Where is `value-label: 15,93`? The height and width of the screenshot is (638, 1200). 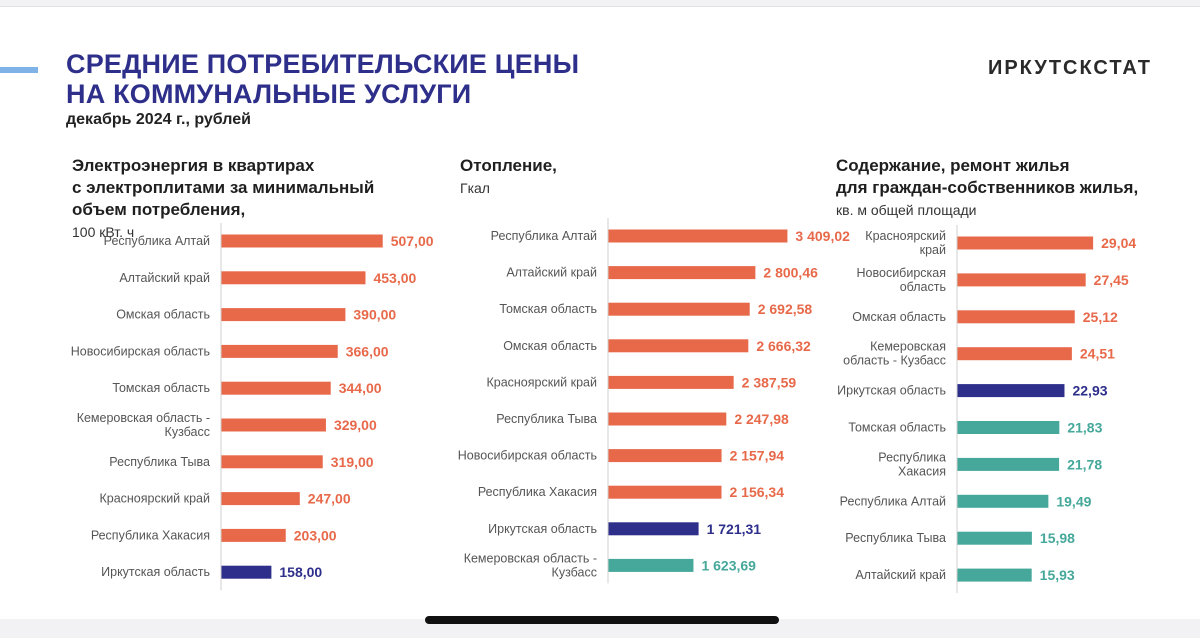
value-label: 15,93 is located at coordinates (1057, 575).